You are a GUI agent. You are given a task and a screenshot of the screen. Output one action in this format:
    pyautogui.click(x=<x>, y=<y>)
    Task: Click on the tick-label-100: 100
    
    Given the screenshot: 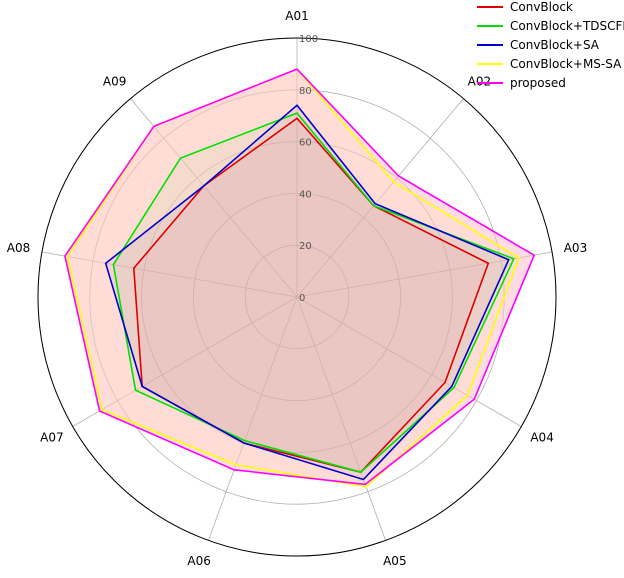 What is the action you would take?
    pyautogui.click(x=308, y=39)
    